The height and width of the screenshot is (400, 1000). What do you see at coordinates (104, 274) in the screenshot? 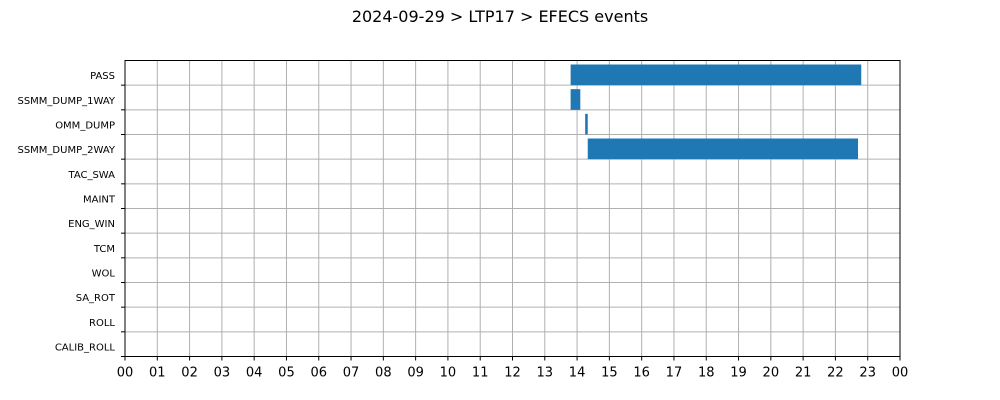
I see `y-tick-label: WOL` at bounding box center [104, 274].